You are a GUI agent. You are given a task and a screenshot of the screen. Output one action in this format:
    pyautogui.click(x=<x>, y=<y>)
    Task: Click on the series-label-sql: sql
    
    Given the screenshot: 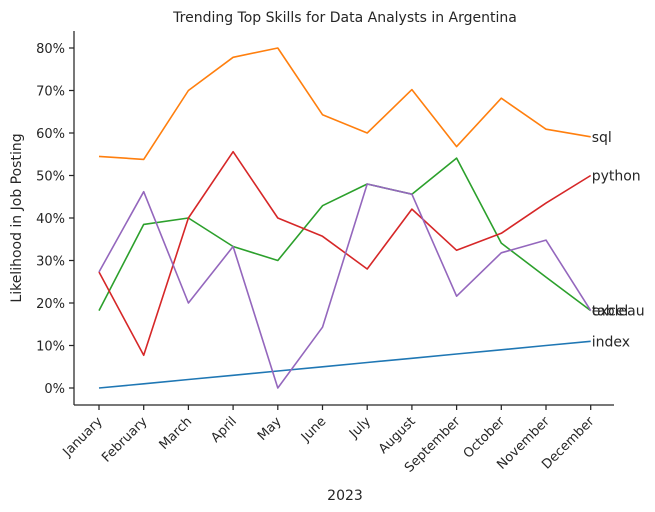 What is the action you would take?
    pyautogui.click(x=602, y=138)
    